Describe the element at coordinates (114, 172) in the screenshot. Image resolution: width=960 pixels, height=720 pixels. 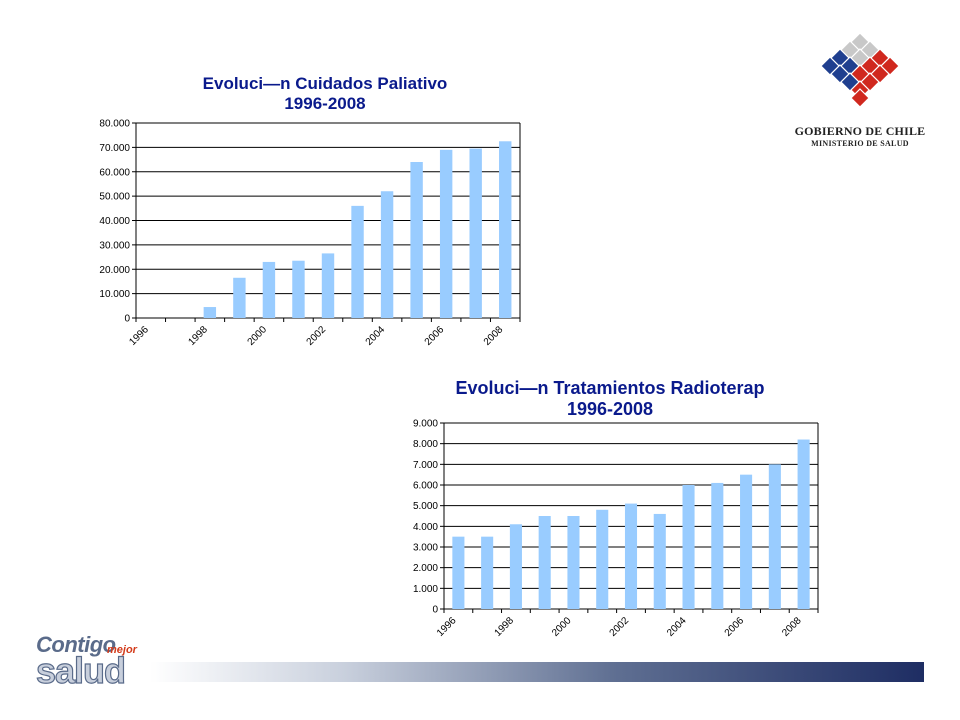
I see `chart1-ytick-label: 60.000` at that location.